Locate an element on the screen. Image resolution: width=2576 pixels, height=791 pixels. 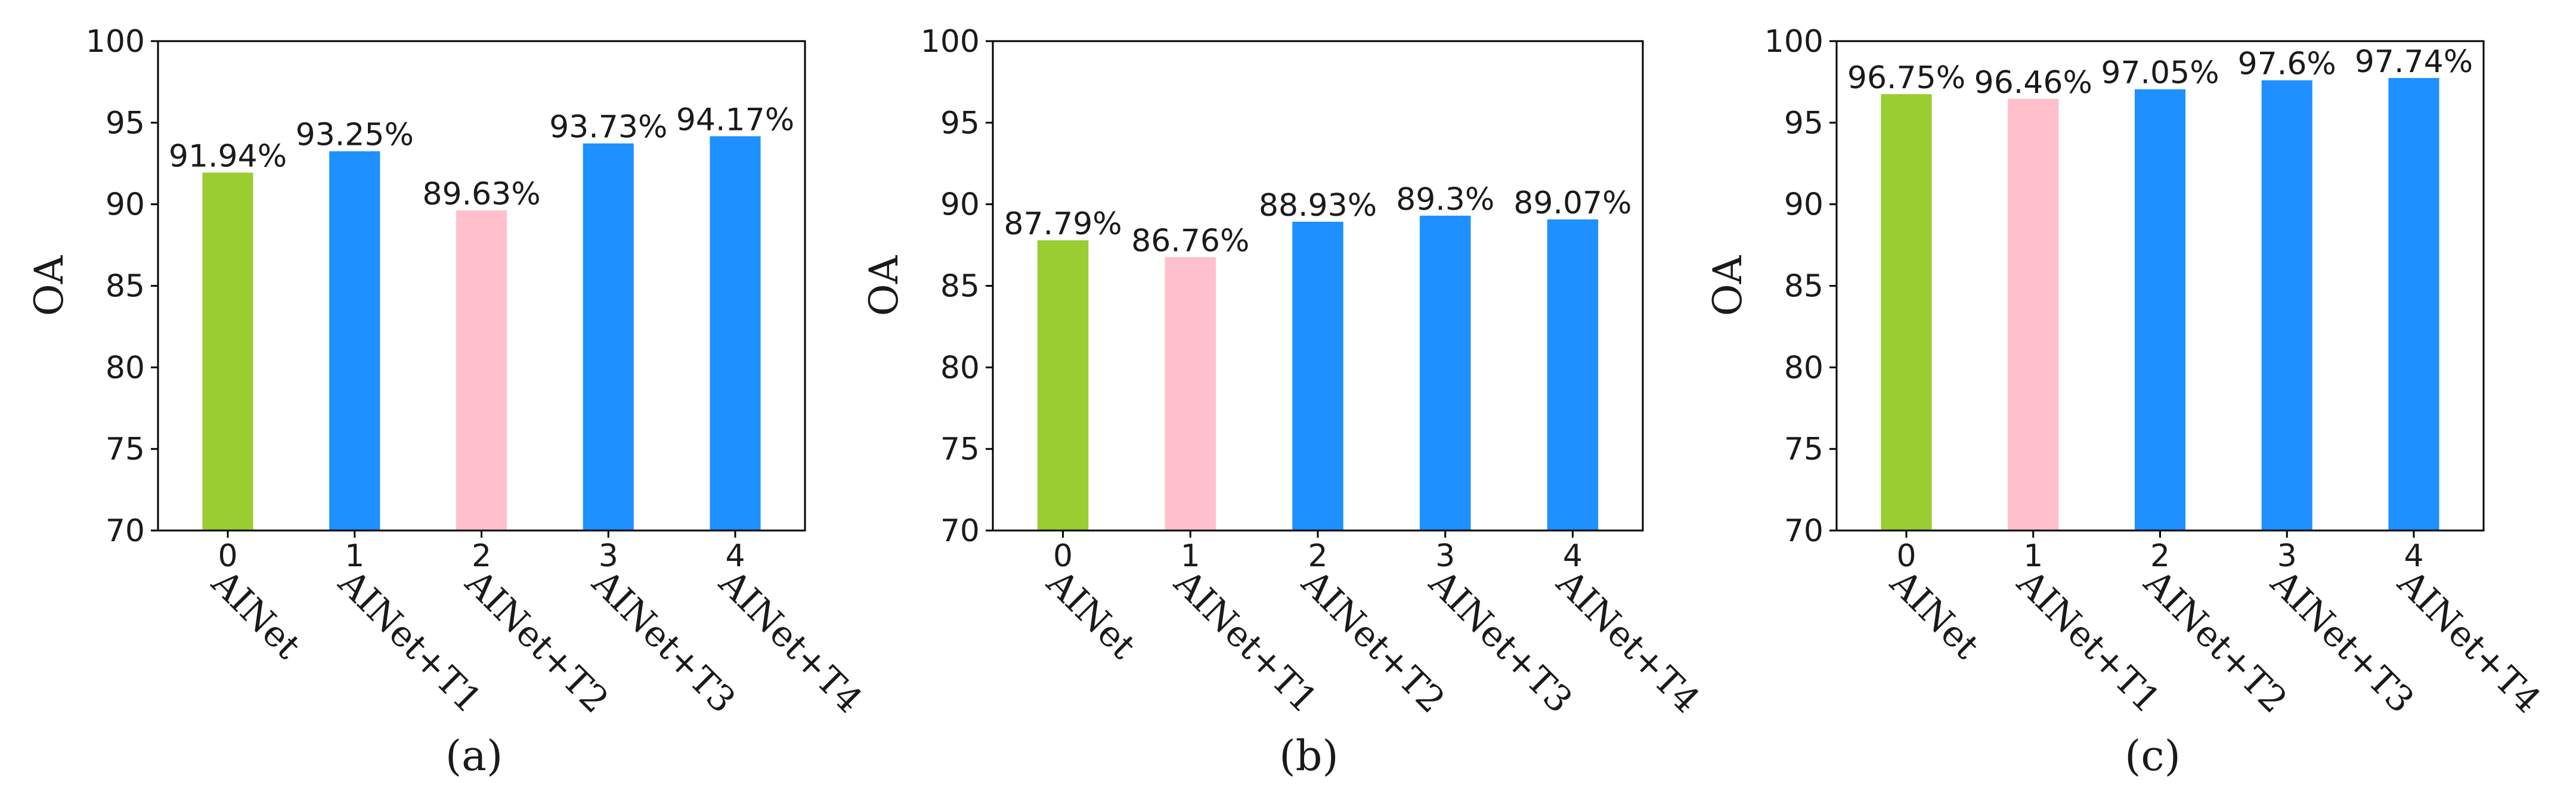
bar-value-label: 97.74% is located at coordinates (2414, 62).